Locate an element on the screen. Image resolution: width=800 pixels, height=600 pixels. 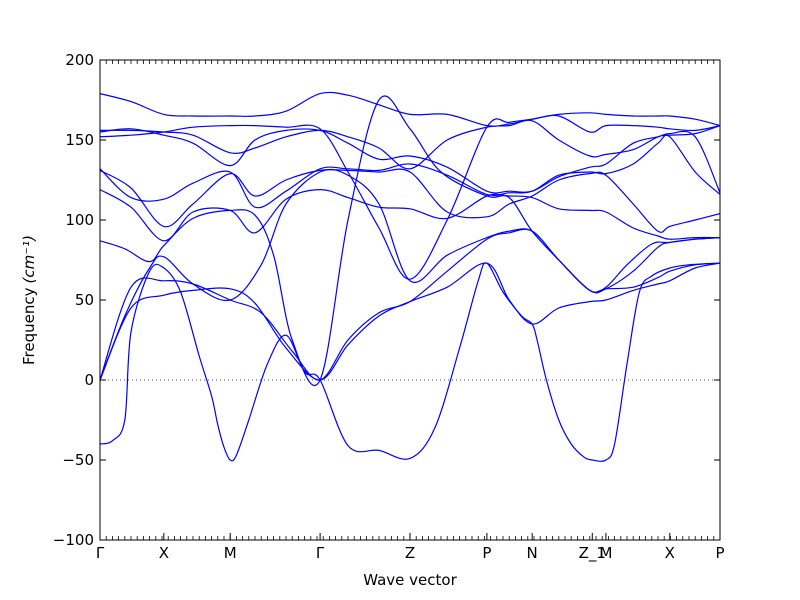
y-tick-label: 100 is located at coordinates (79, 220).